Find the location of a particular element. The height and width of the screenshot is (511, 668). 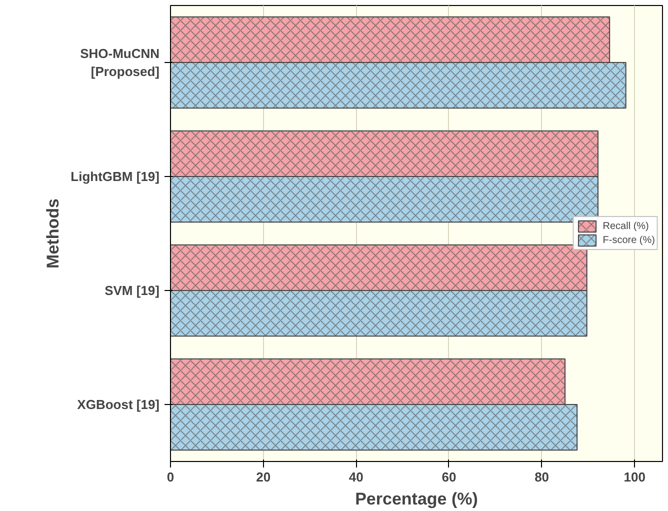

x-tick-label: 40 is located at coordinates (356, 477).